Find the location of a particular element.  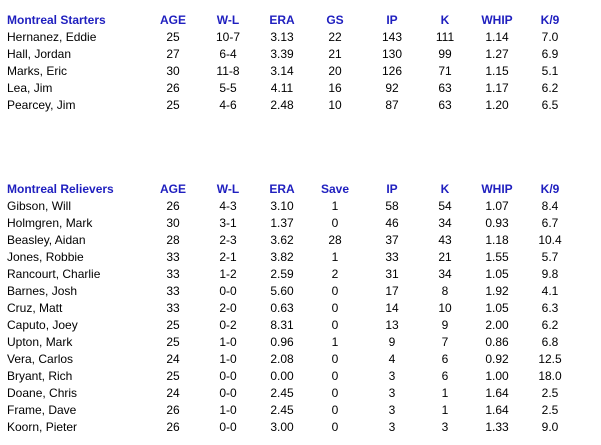

stat-cell: 3.62 is located at coordinates (282, 240).